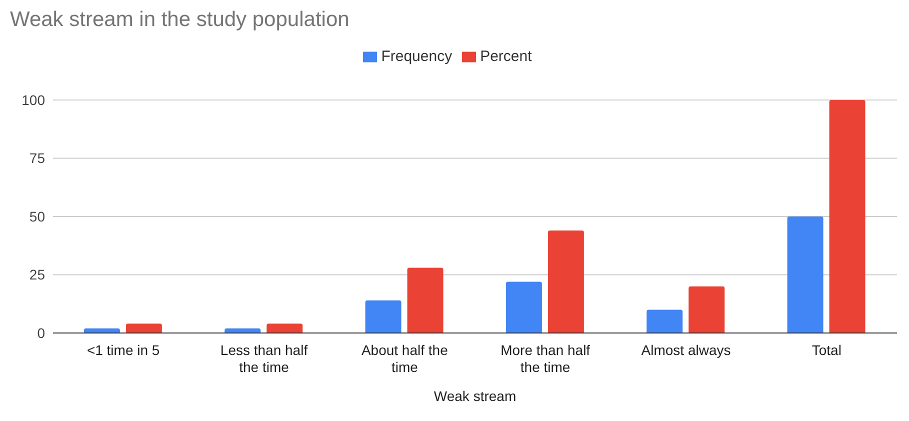  I want to click on x-tick-label: <1 time in 5, so click(123, 350).